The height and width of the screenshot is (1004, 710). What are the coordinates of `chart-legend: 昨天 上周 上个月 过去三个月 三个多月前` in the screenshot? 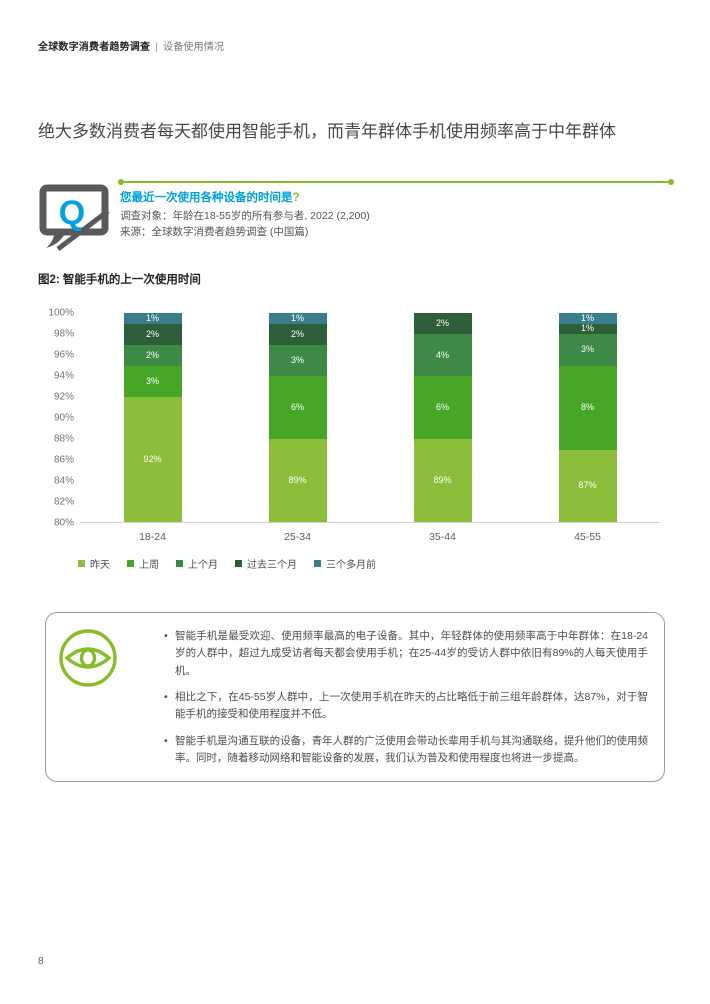 It's located at (227, 563).